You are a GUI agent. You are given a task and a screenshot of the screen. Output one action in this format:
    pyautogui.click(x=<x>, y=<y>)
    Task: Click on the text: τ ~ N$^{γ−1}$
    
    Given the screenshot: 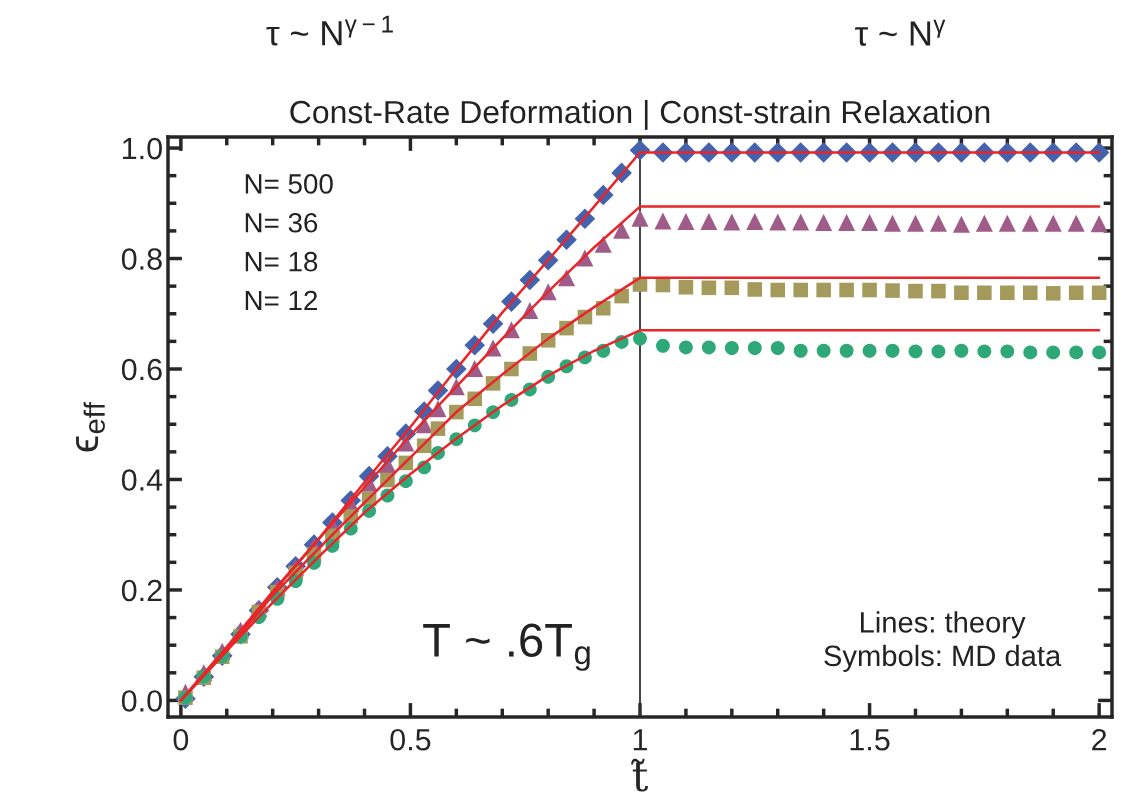 What is the action you would take?
    pyautogui.click(x=329, y=30)
    